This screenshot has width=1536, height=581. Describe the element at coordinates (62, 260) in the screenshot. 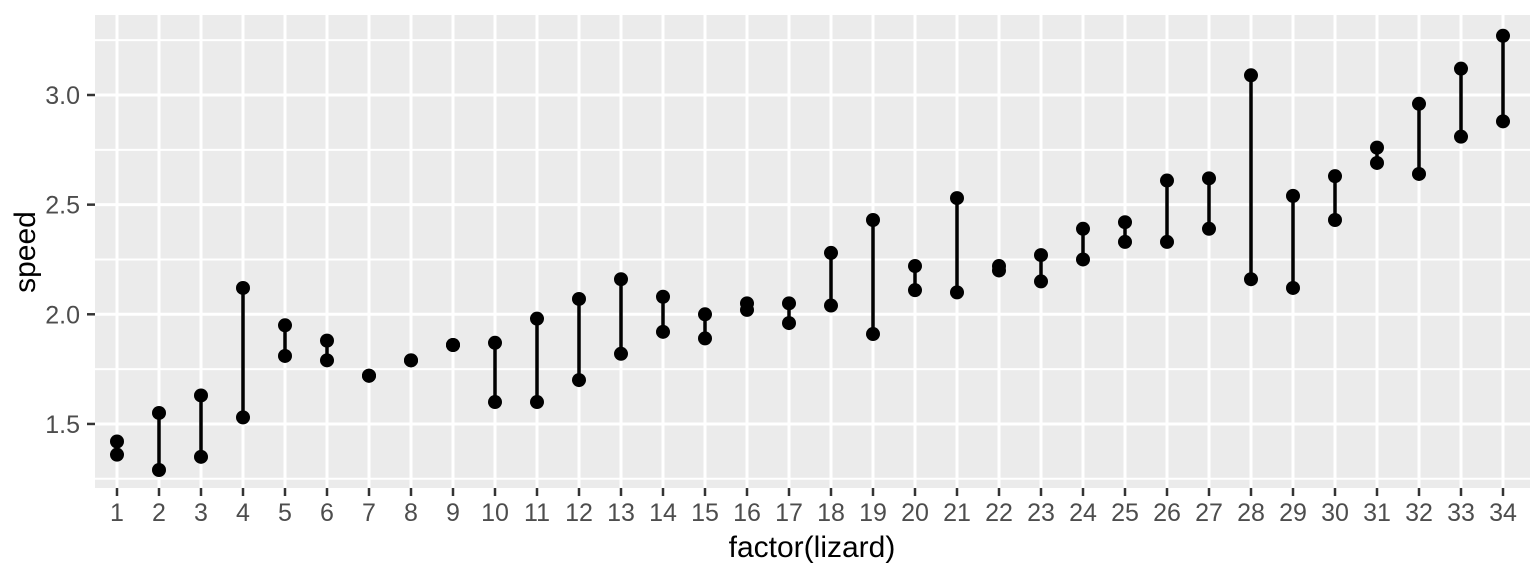

I see `y-tick-labels: 1.5 2.0 2.5 3.0` at that location.